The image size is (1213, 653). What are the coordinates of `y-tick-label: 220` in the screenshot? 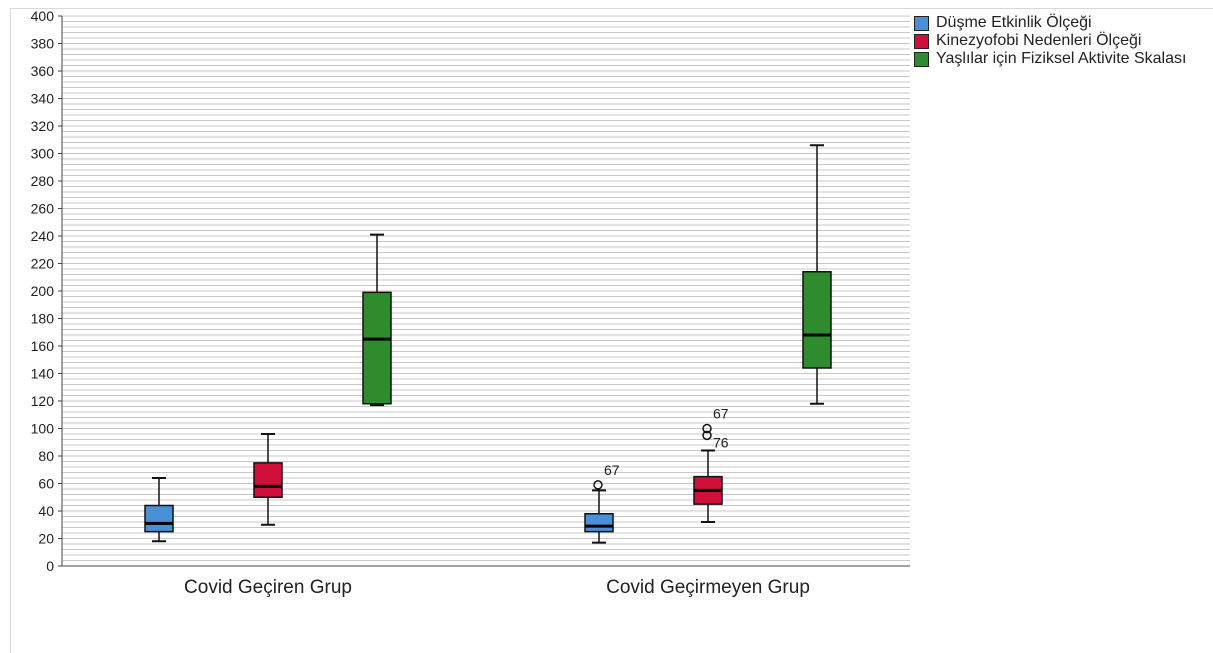 It's located at (43, 264).